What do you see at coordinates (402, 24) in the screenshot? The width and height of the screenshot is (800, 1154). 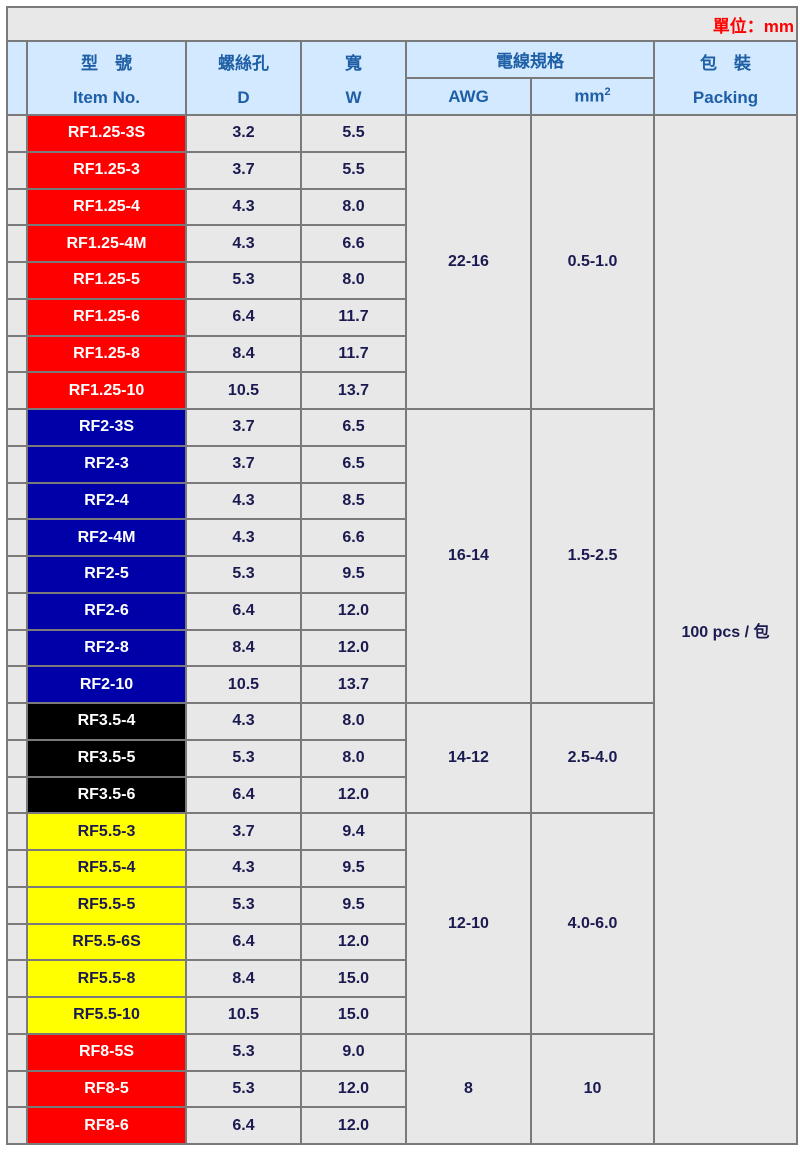 I see `unit-label: 單位：mm` at bounding box center [402, 24].